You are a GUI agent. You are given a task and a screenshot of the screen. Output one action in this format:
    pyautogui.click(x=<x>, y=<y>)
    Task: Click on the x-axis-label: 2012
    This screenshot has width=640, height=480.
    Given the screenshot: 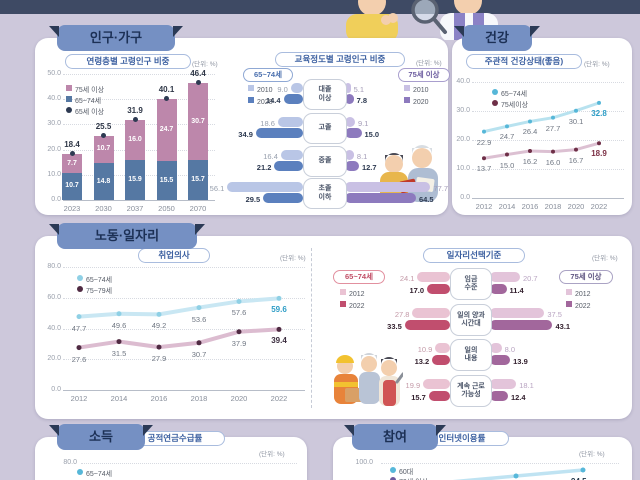 What is the action you would take?
    pyautogui.click(x=484, y=206)
    